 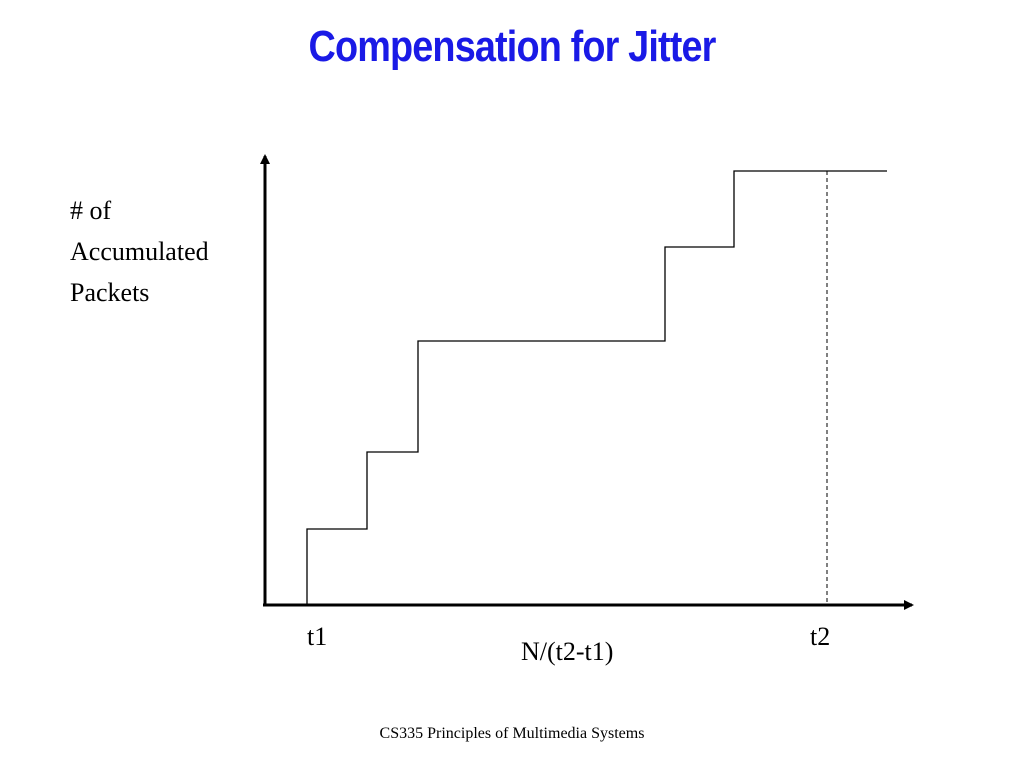 I want to click on y-axis-label: # of Accumulated Packets, so click(x=139, y=251).